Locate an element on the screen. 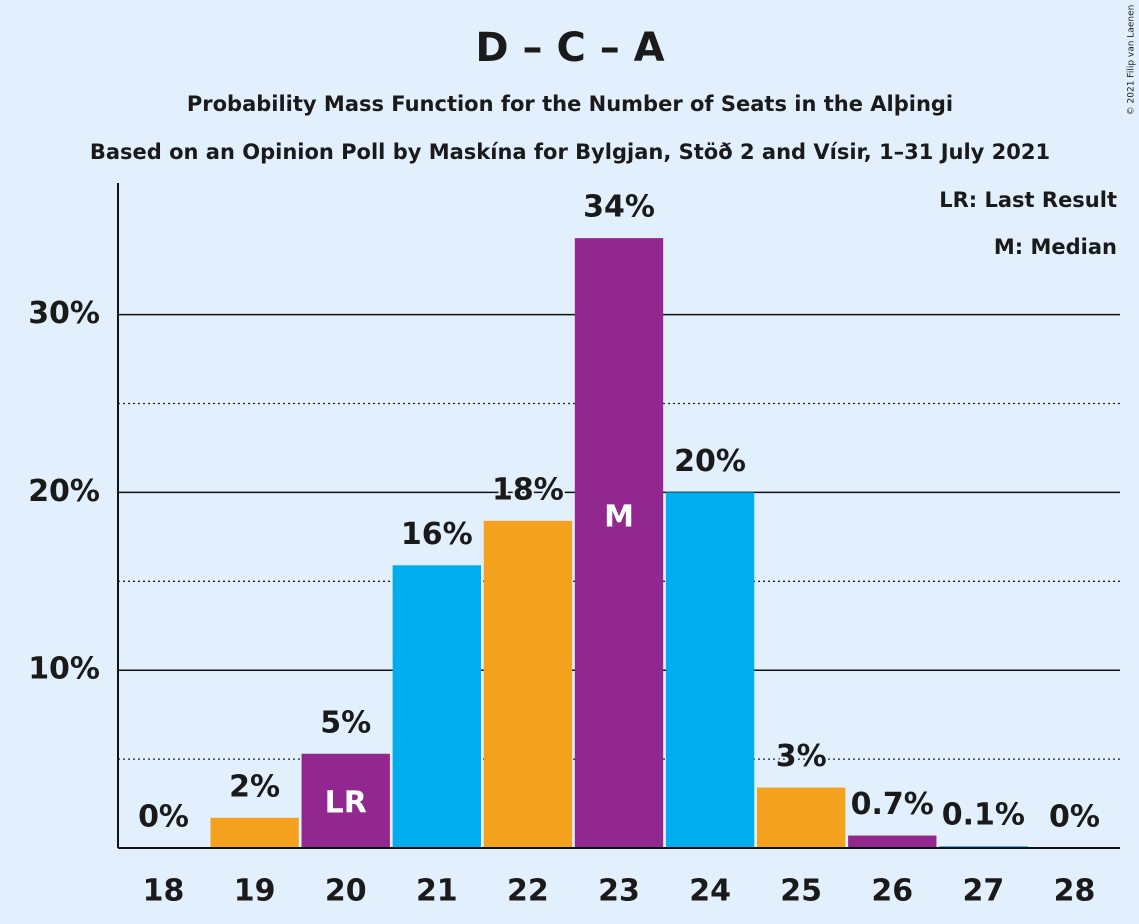 This screenshot has height=924, width=1139. x-tick-label: 26 is located at coordinates (892, 891).